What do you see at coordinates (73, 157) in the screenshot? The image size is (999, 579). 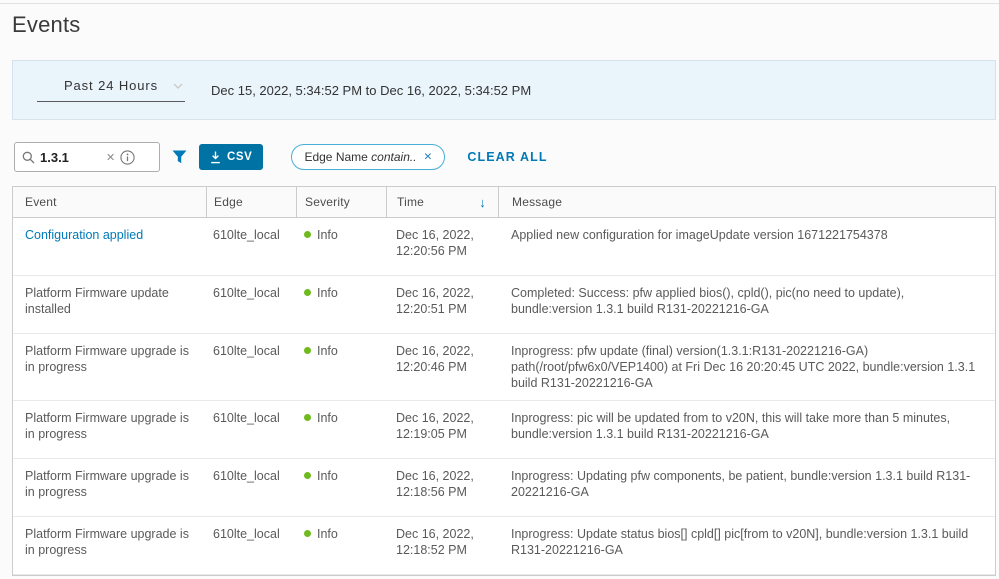 I see `search-input` at bounding box center [73, 157].